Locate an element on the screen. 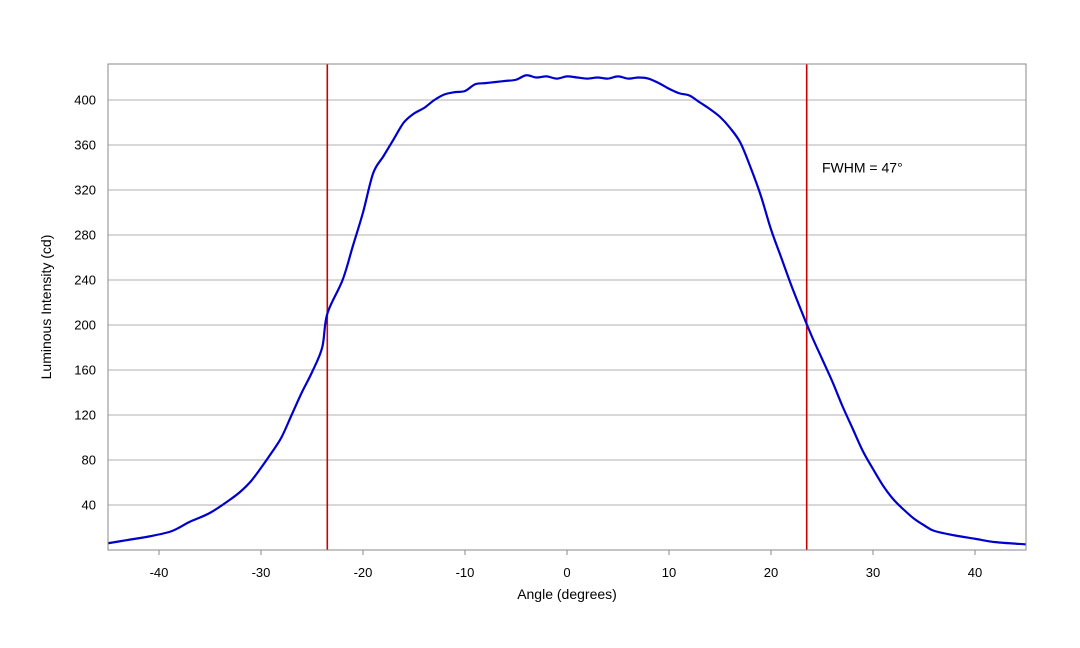 This screenshot has height=648, width=1080. x-tick-labels: -40 -30 -20 -10 0 10 20 30 40 is located at coordinates (566, 565).